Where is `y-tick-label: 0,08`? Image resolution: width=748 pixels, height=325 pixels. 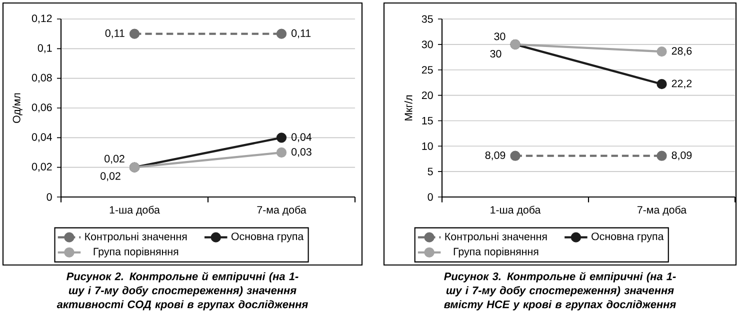
y-tick-label: 0,08 is located at coordinates (42, 78).